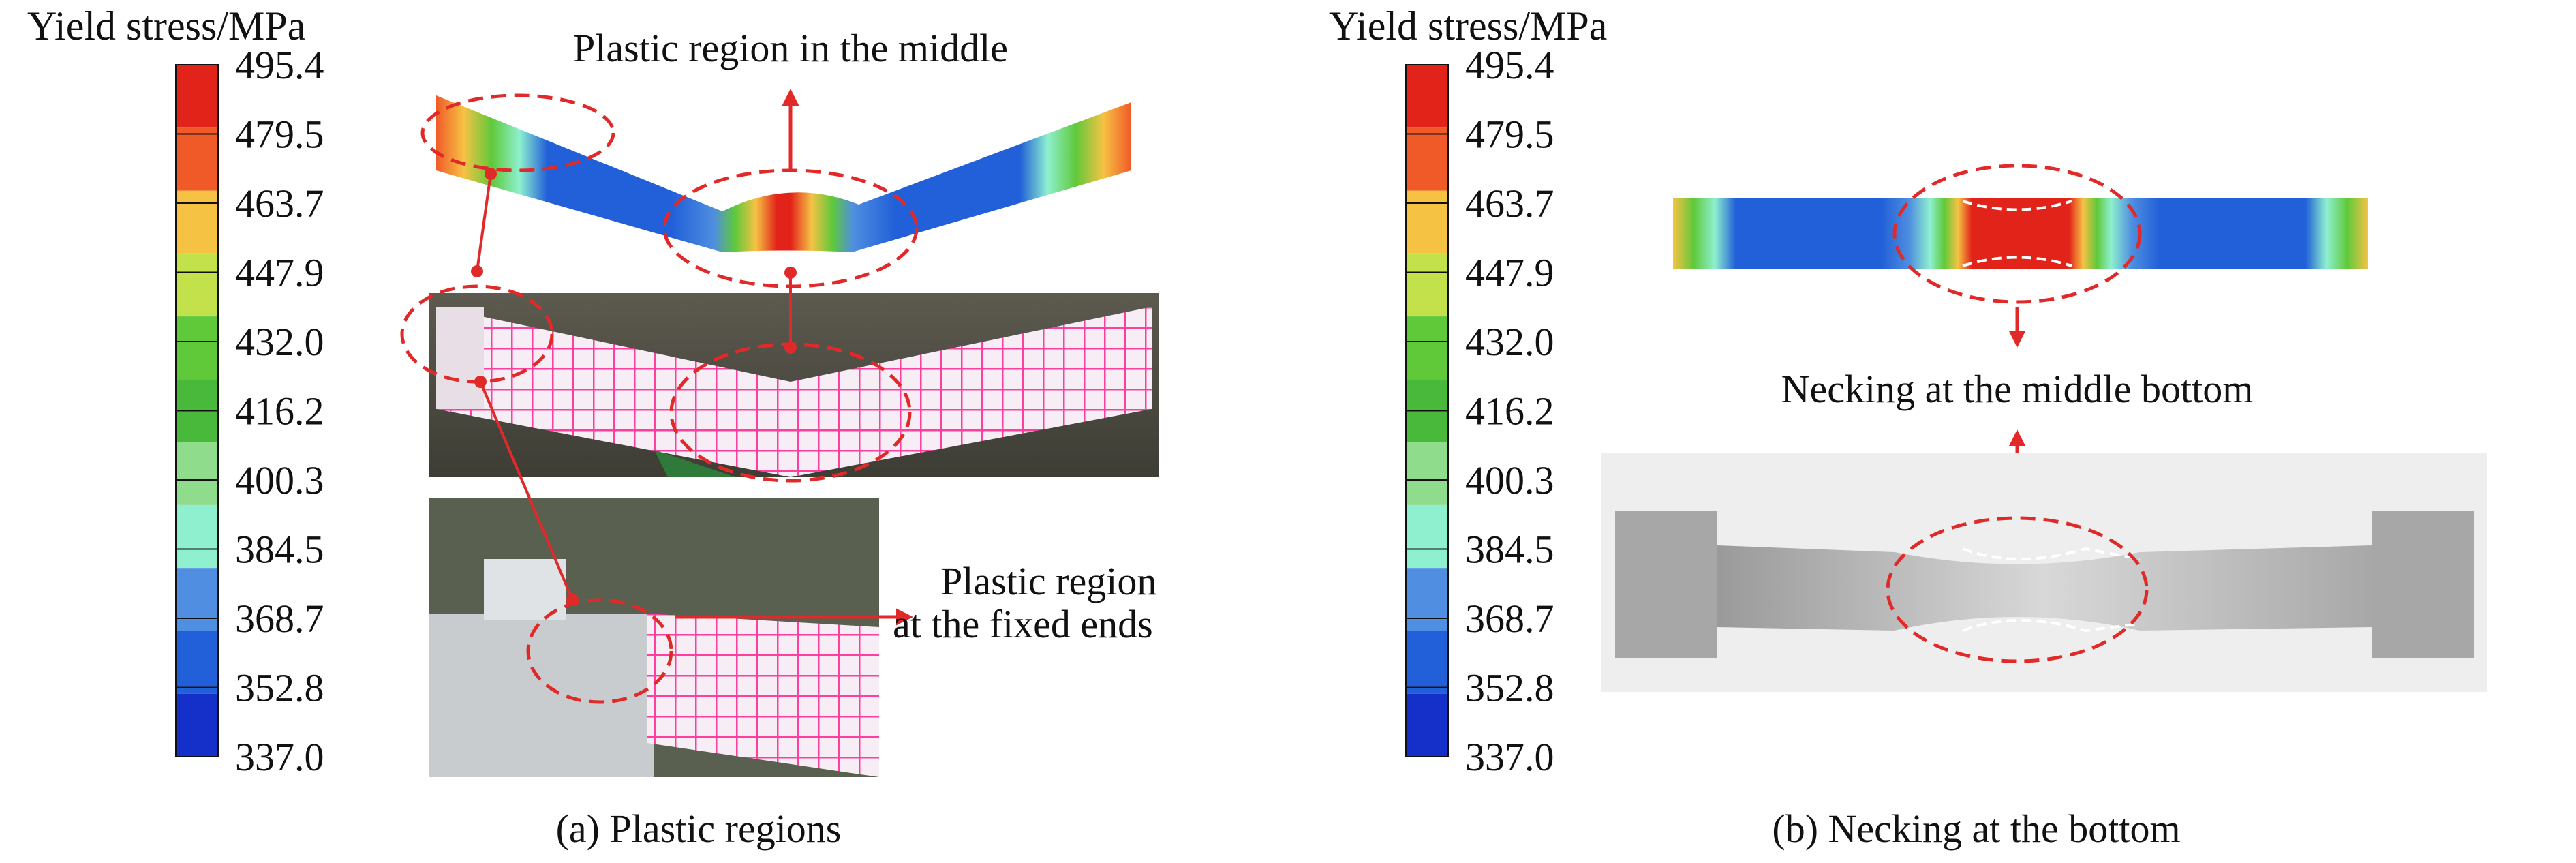 This screenshot has height=863, width=2576. I want to click on necking-top-dash-sim, so click(2017, 206).